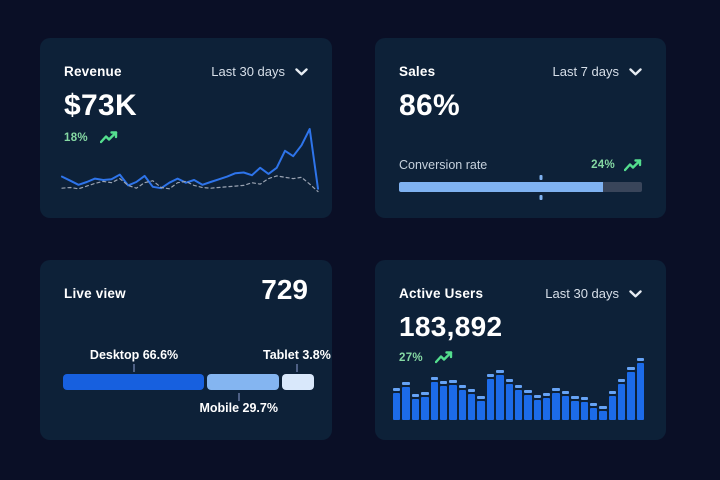 This screenshot has width=720, height=480. What do you see at coordinates (93, 71) in the screenshot?
I see `revenue-title: Revenue` at bounding box center [93, 71].